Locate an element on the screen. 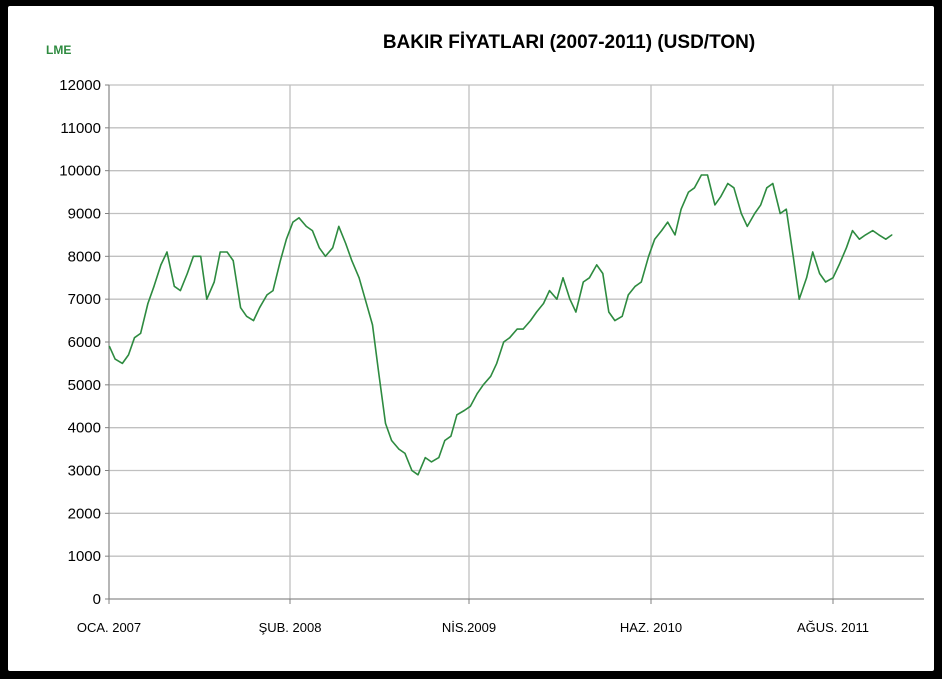  y-tick-label: 5000 is located at coordinates (84, 385).